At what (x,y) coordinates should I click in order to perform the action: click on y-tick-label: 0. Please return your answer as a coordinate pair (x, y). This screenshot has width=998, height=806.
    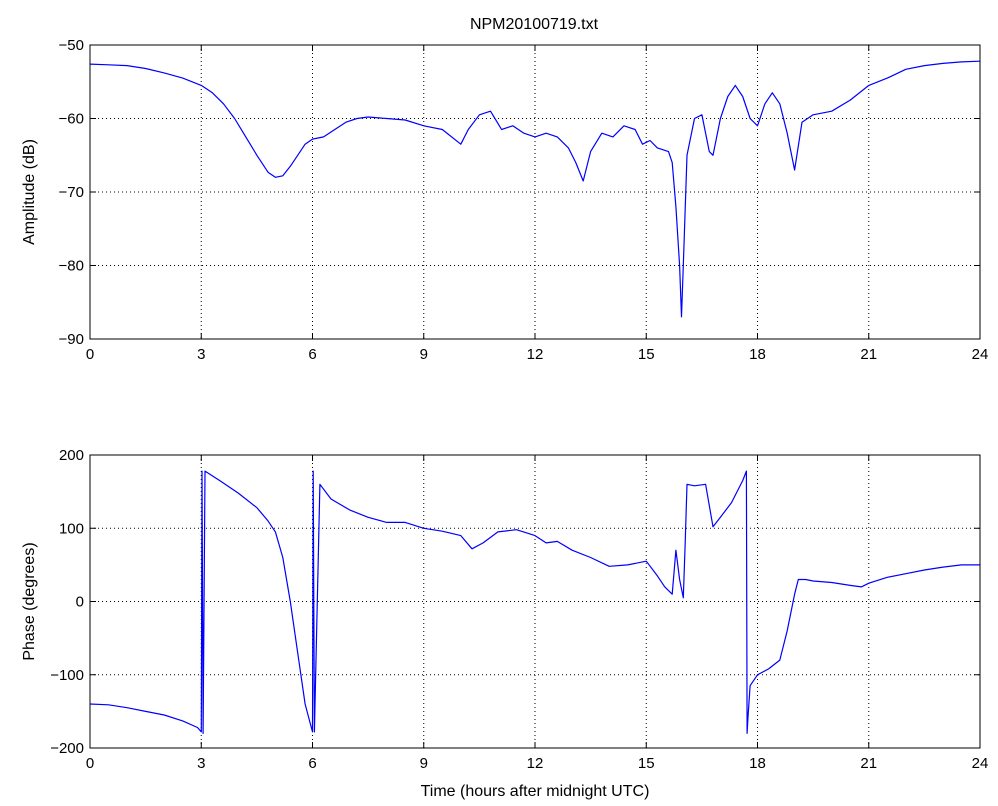
    Looking at the image, I should click on (80, 602).